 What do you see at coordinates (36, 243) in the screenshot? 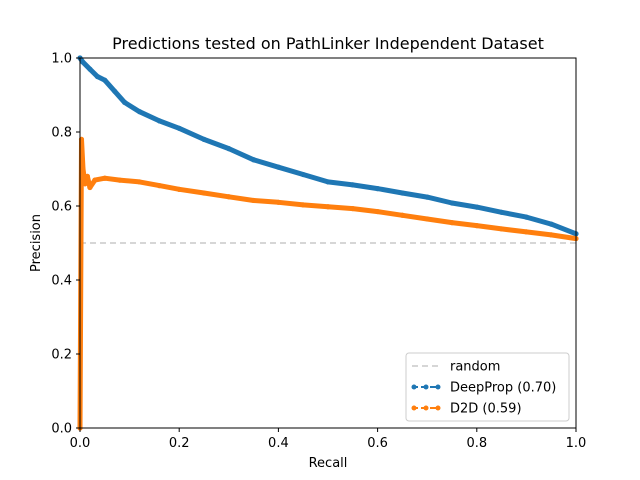
I see `y-axis-label: Precision` at bounding box center [36, 243].